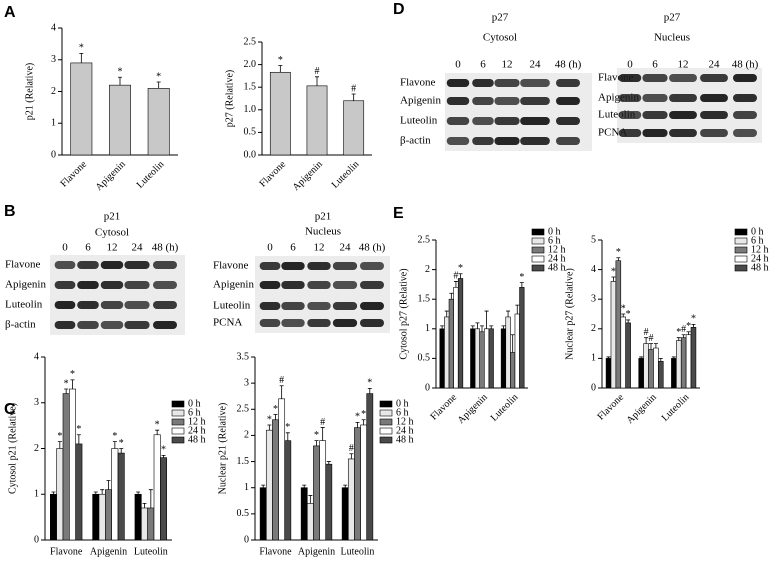 The image size is (778, 574). What do you see at coordinates (12, 448) in the screenshot?
I see `y-axis-label: Cytosol p21 (Relative)` at bounding box center [12, 448].